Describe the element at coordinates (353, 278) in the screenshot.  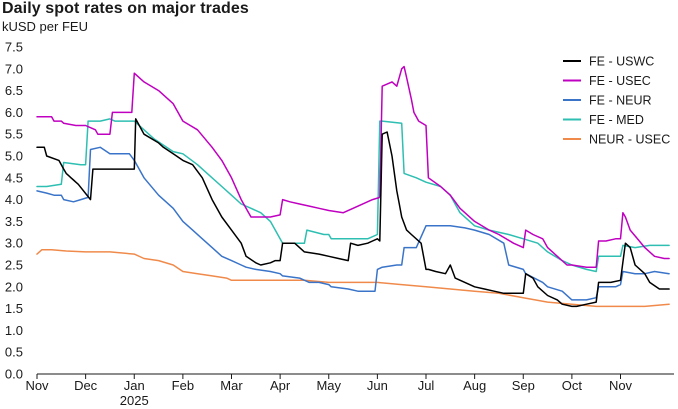
I see `series-line-neur-usec` at that location.